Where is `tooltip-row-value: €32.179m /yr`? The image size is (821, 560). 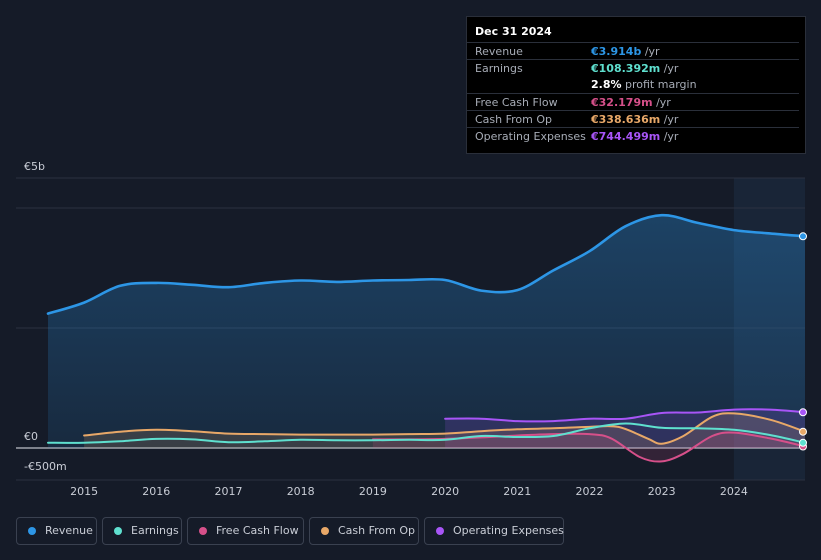 tooltip-row-value: €32.179m /yr is located at coordinates (631, 102).